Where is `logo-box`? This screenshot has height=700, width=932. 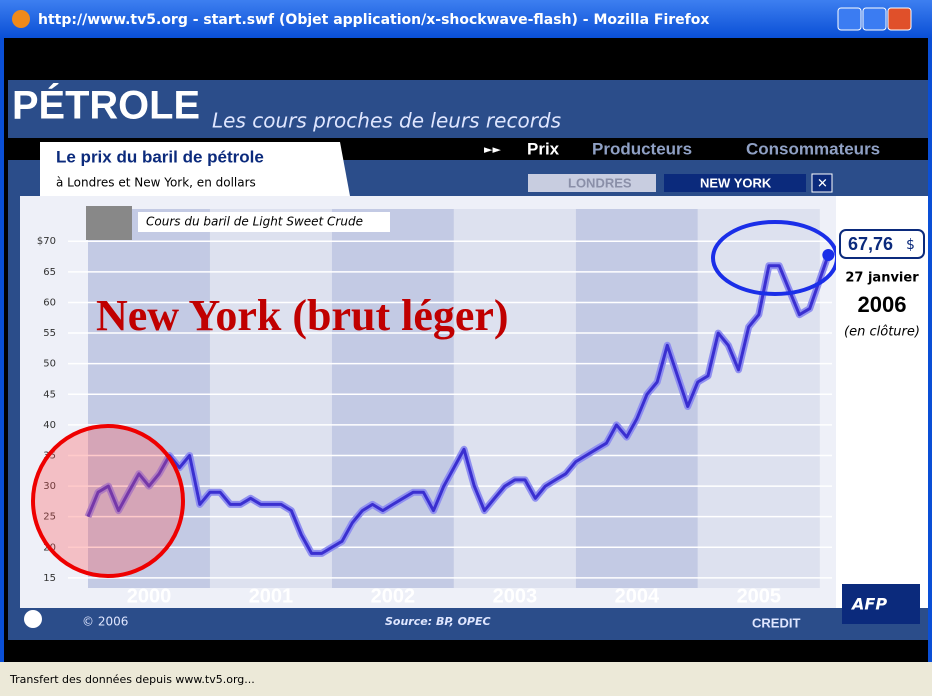 logo-box is located at coordinates (881, 604).